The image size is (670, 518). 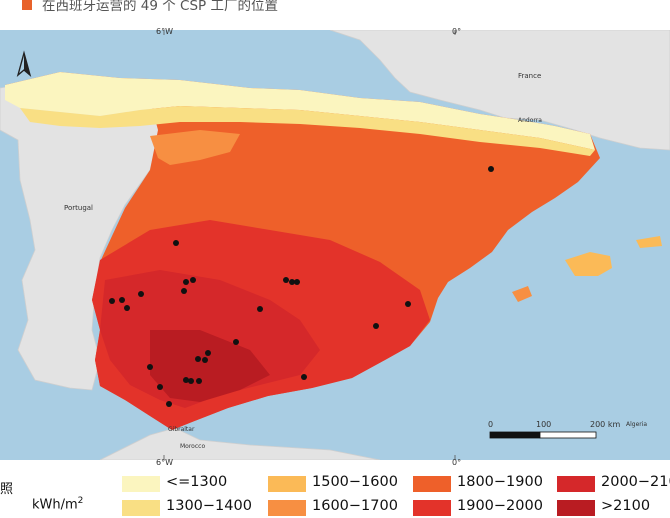 What do you see at coordinates (181, 429) in the screenshot?
I see `label-gibraltar: Gibraltar` at bounding box center [181, 429].